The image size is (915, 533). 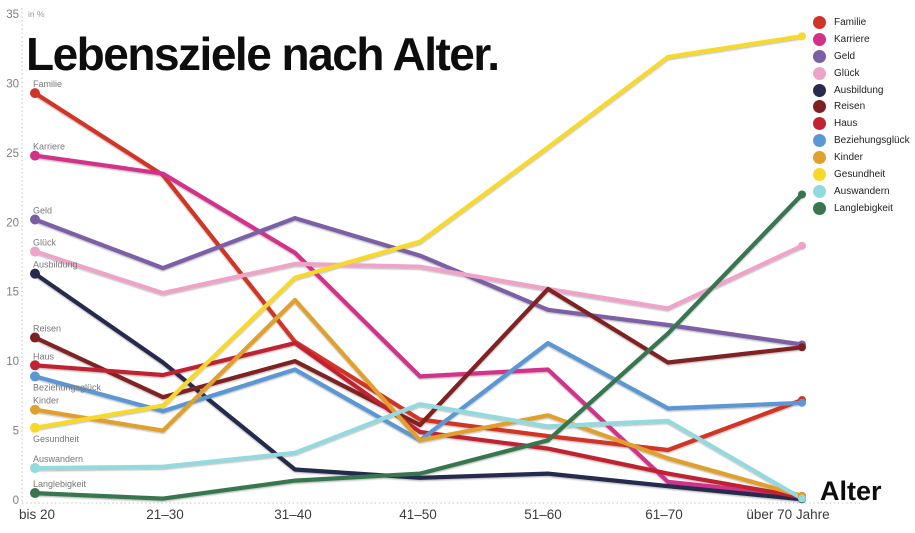 I want to click on legend-swatch-gesundheit, so click(x=819, y=174).